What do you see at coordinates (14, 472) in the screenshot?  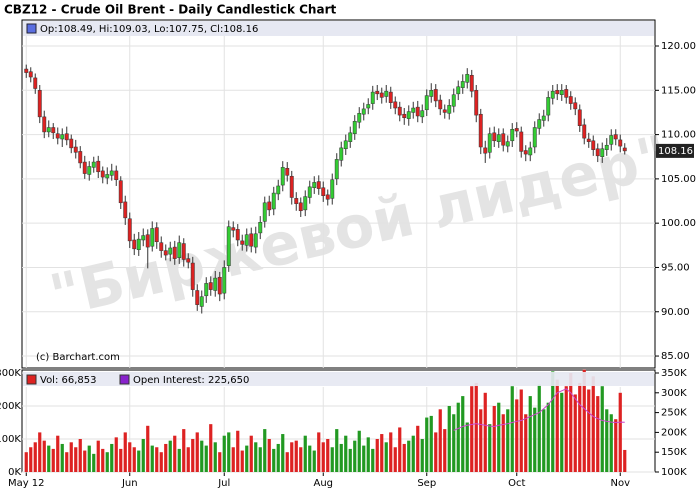 I see `y-tick-label: 0K` at bounding box center [14, 472].